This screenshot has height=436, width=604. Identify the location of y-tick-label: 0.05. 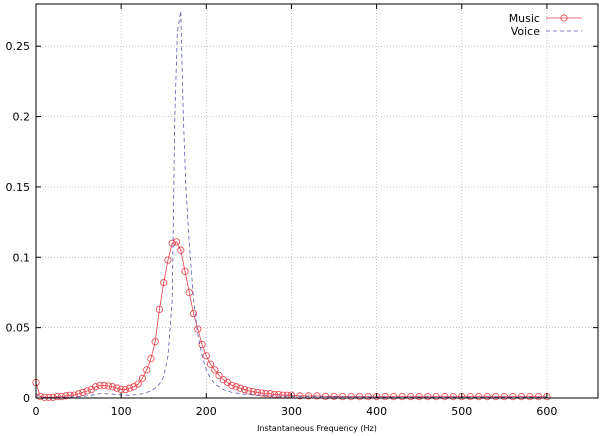
(18, 328).